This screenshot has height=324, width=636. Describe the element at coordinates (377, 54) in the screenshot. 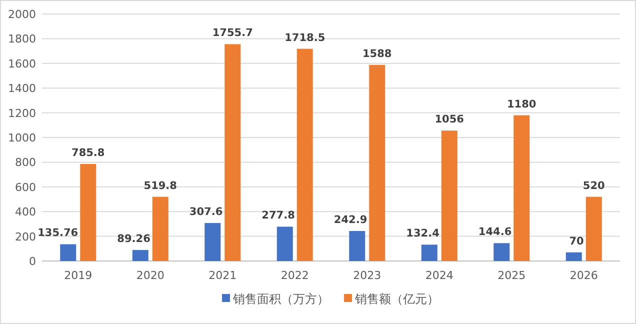

I see `data-label: 1588` at that location.